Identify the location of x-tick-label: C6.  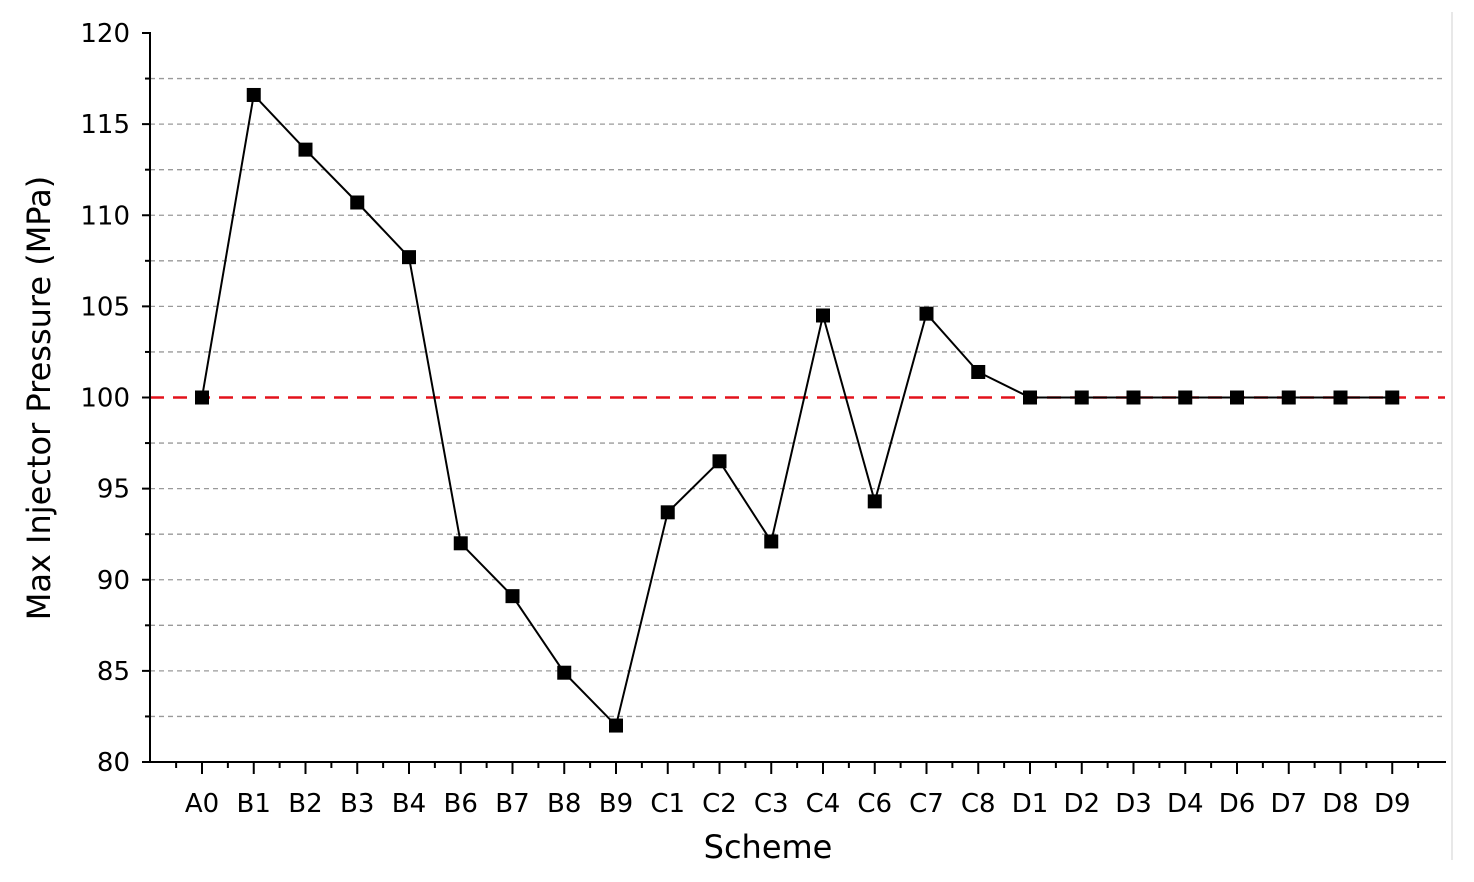
(874, 804).